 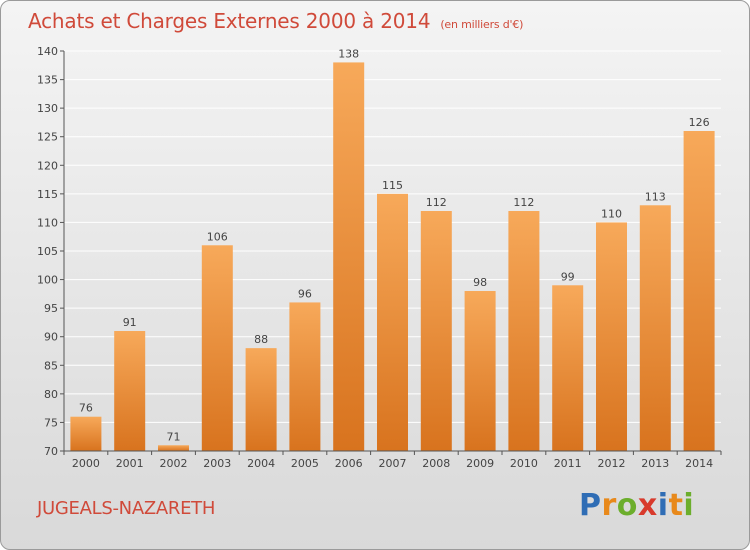 What do you see at coordinates (699, 122) in the screenshot?
I see `bar-value-label: 126` at bounding box center [699, 122].